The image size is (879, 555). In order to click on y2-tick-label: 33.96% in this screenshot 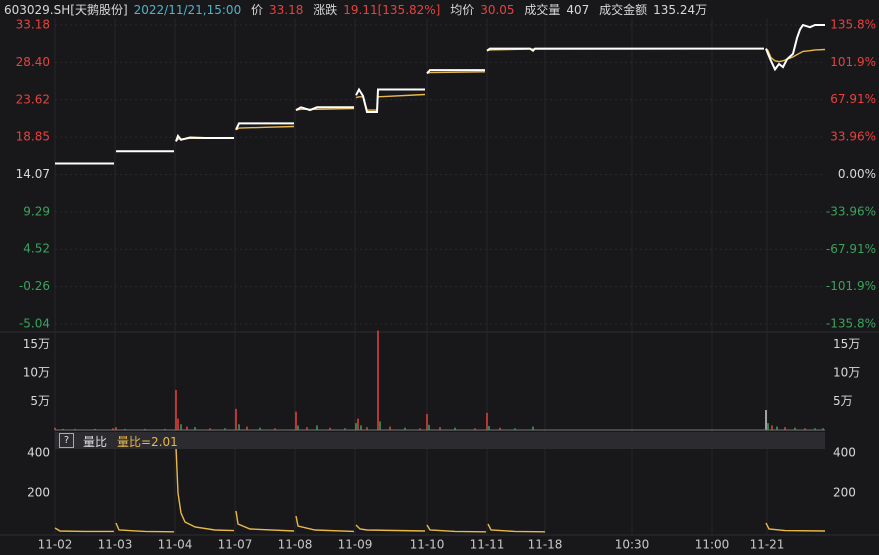, I will do `click(853, 137)`.